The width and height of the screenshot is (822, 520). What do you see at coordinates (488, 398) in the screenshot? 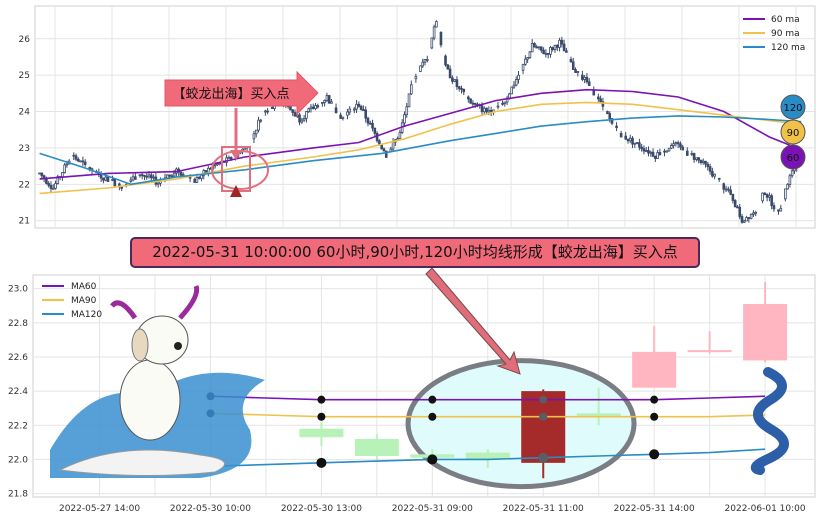
I see `ma-line-MA60` at bounding box center [488, 398].